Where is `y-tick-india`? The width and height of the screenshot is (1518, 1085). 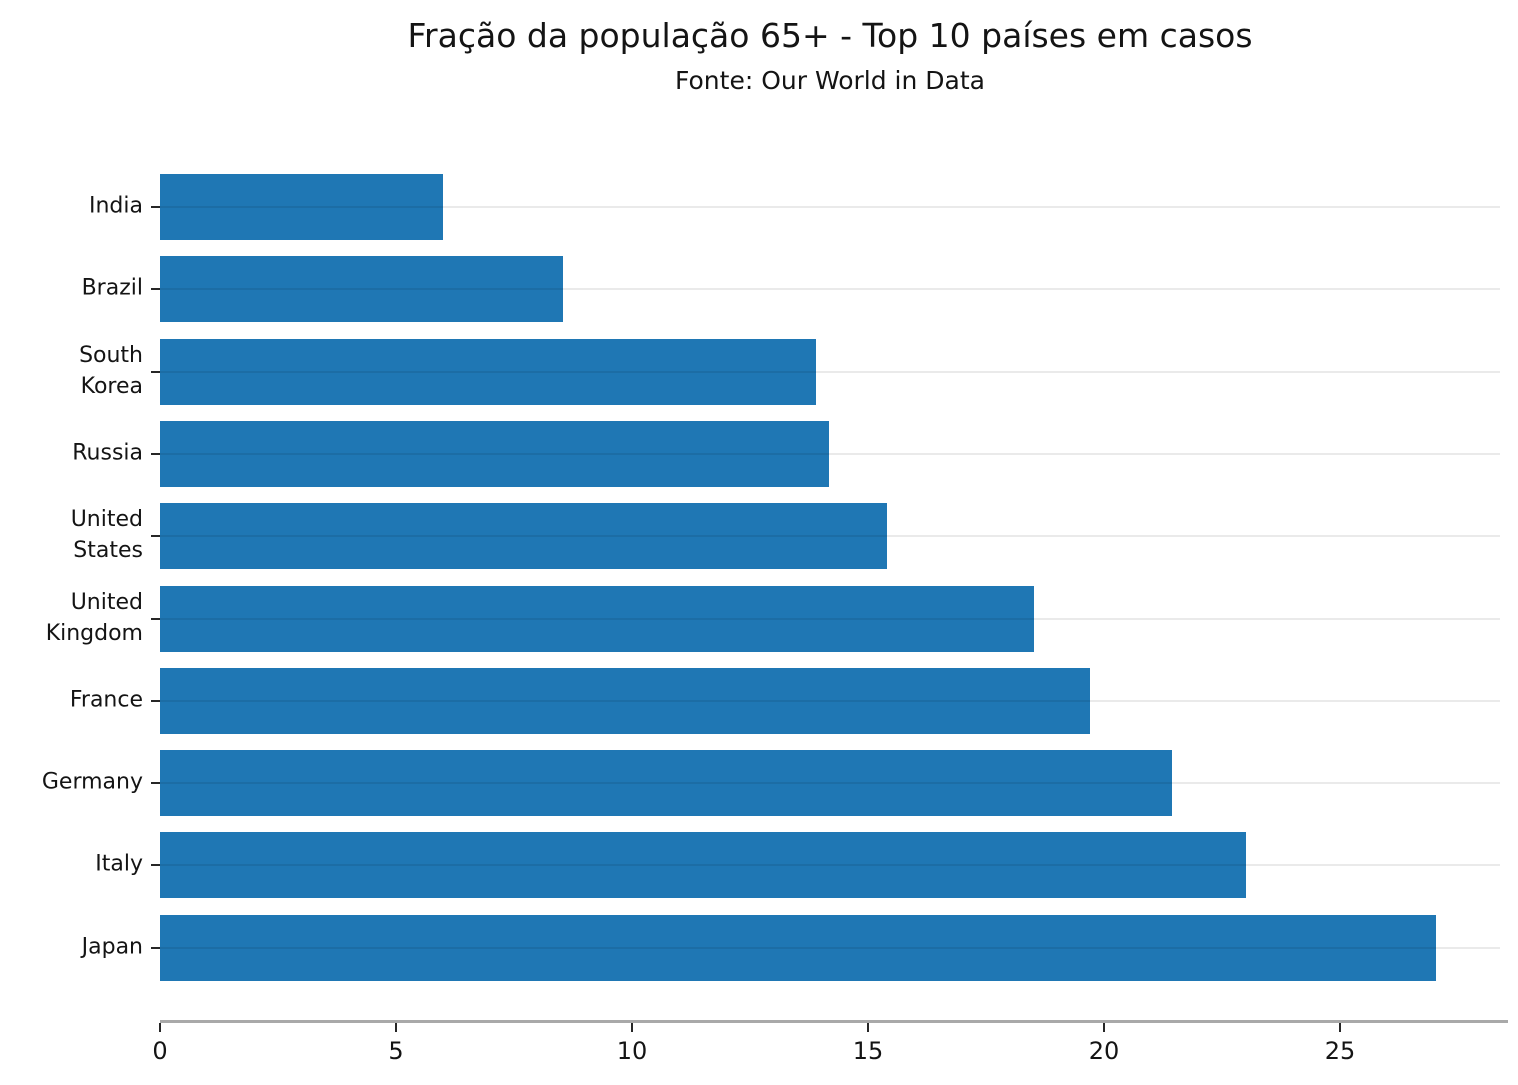 y-tick-india is located at coordinates (155, 207).